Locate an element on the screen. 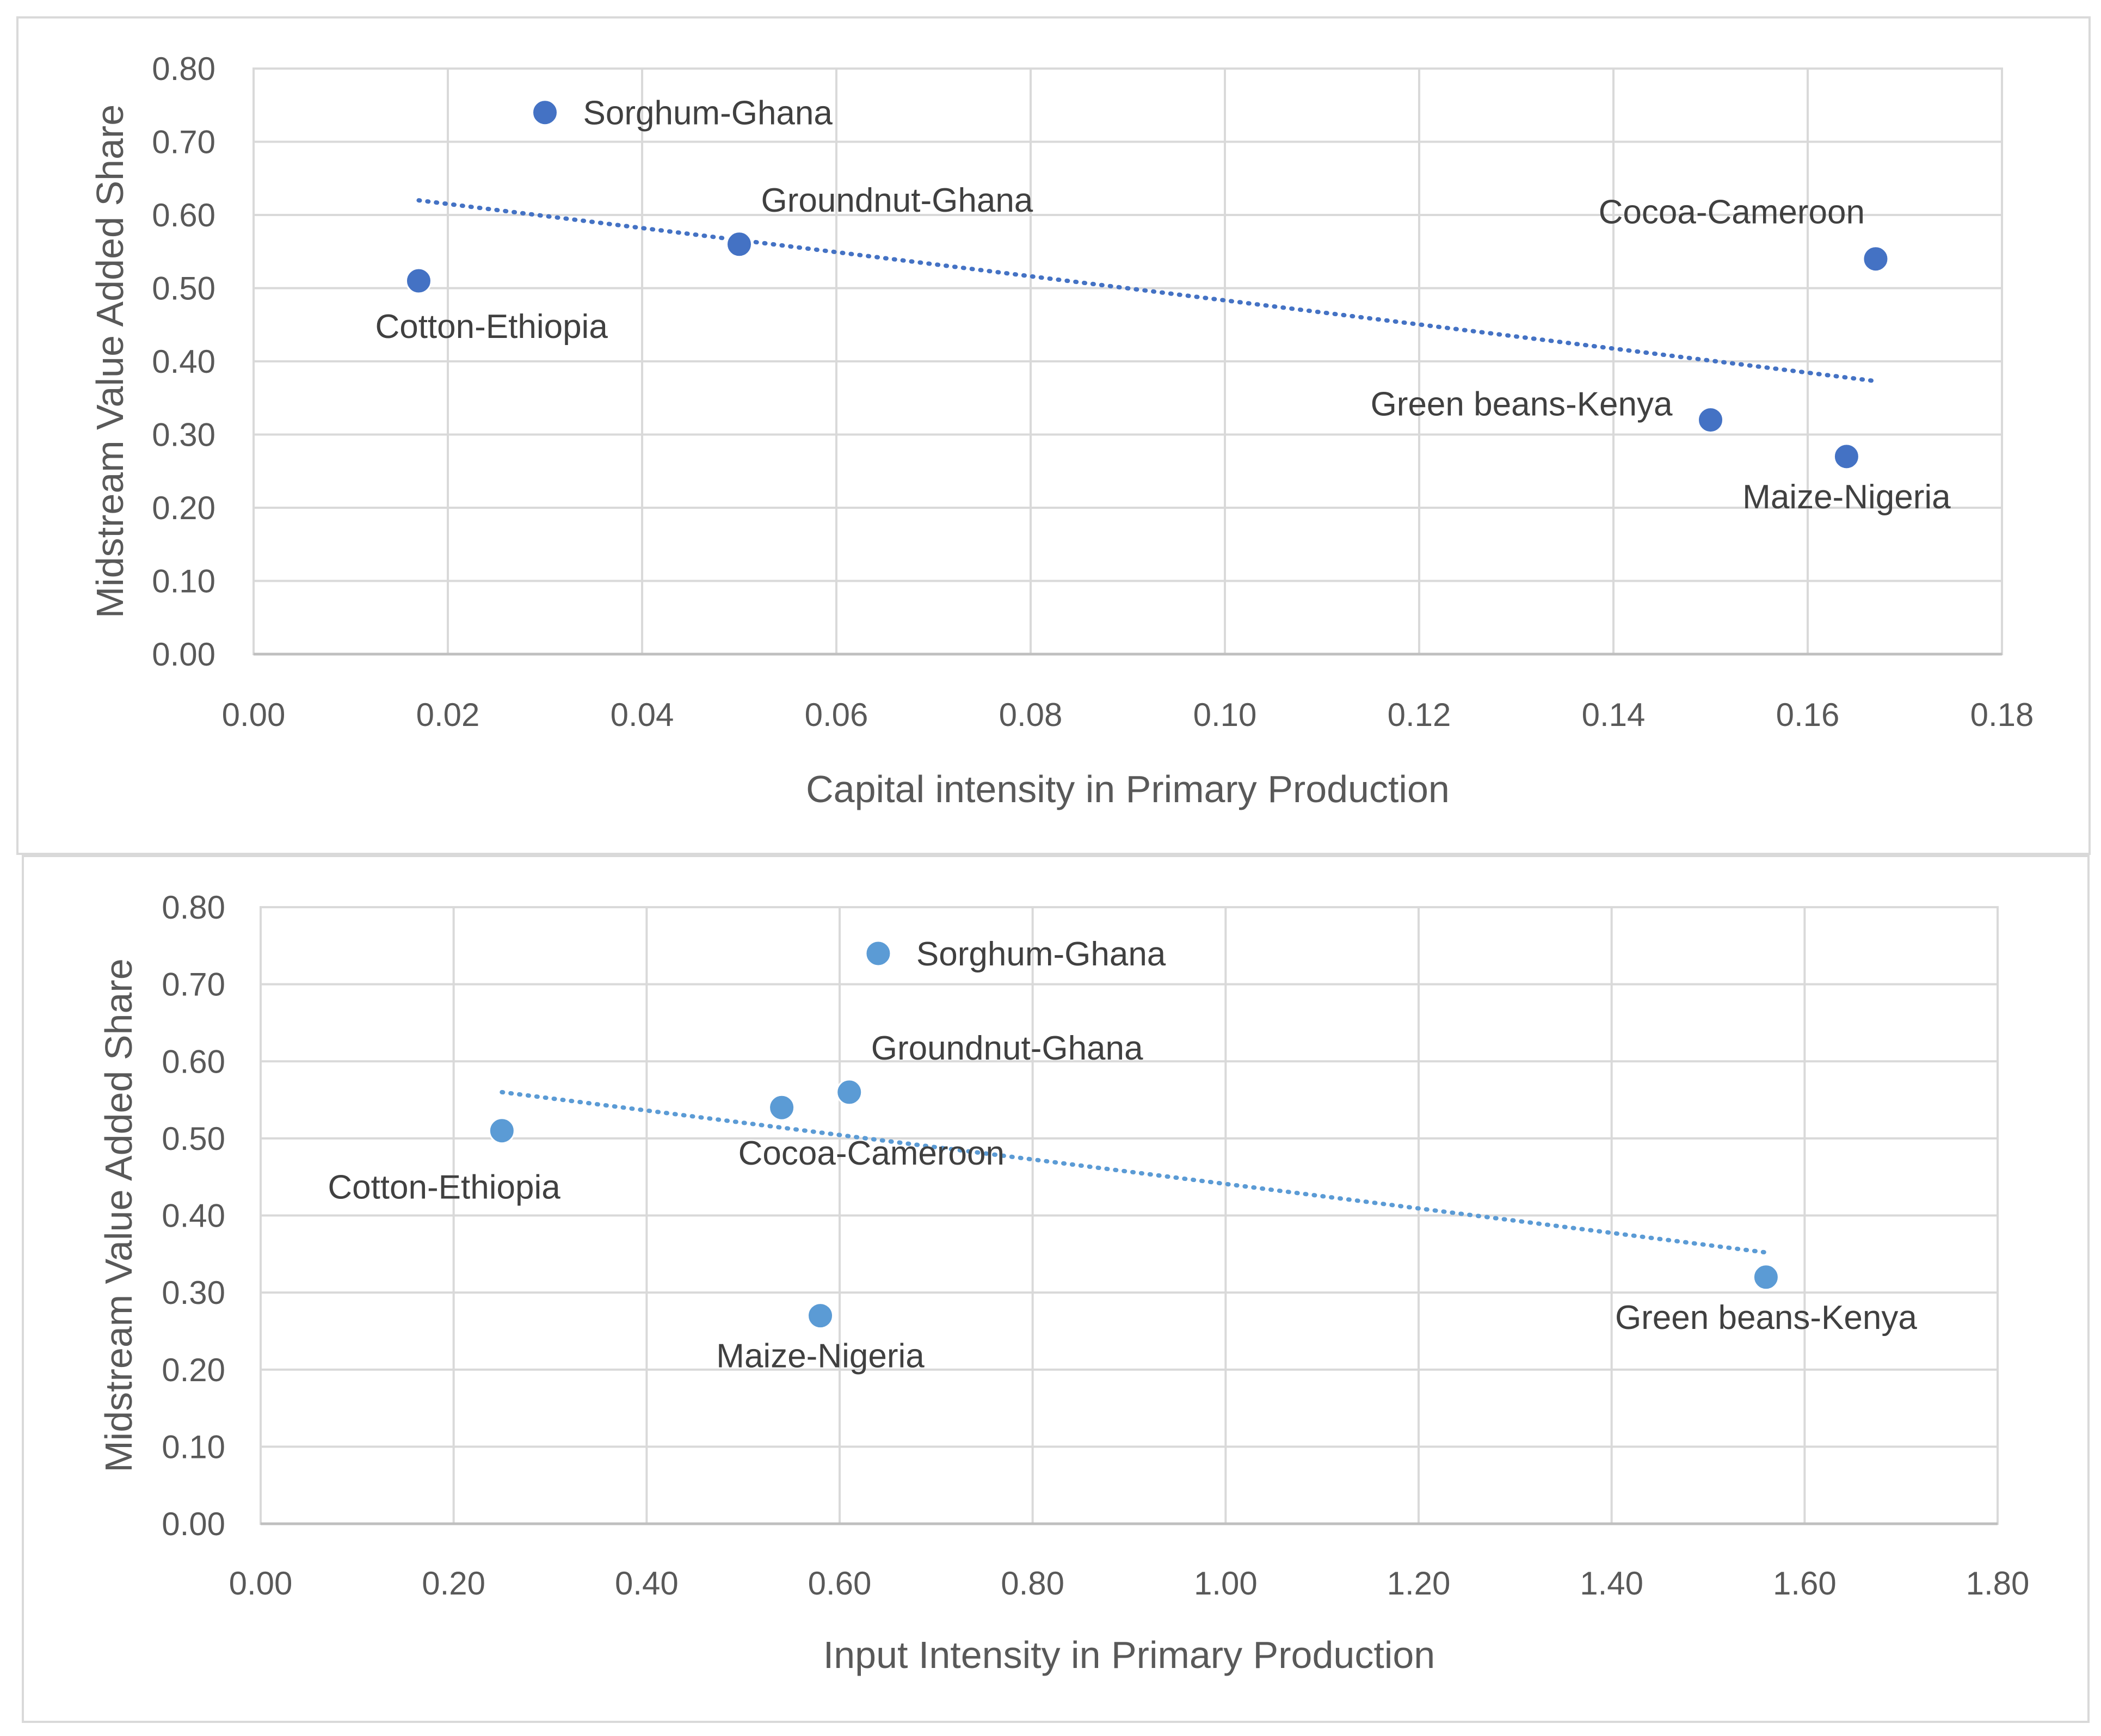 The height and width of the screenshot is (1736, 2101). x-tick-label: 0.14 is located at coordinates (1614, 715).